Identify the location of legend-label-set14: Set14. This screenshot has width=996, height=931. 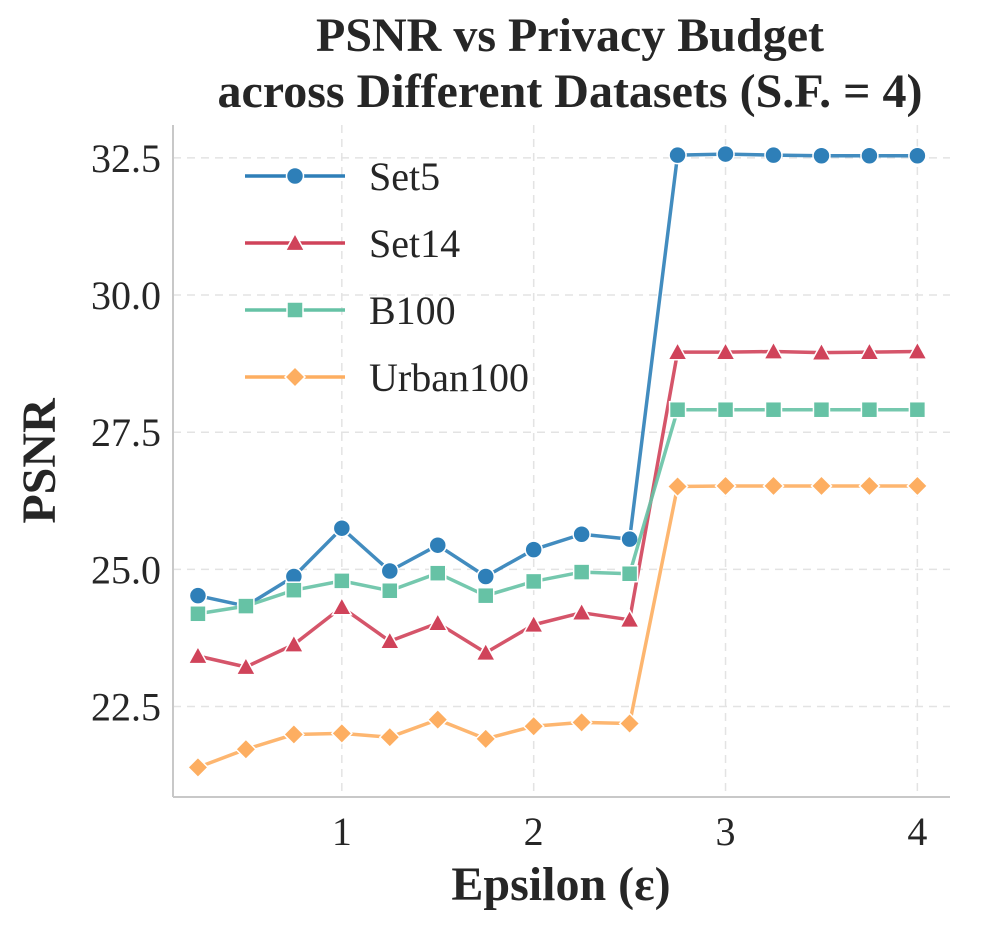
(414, 243).